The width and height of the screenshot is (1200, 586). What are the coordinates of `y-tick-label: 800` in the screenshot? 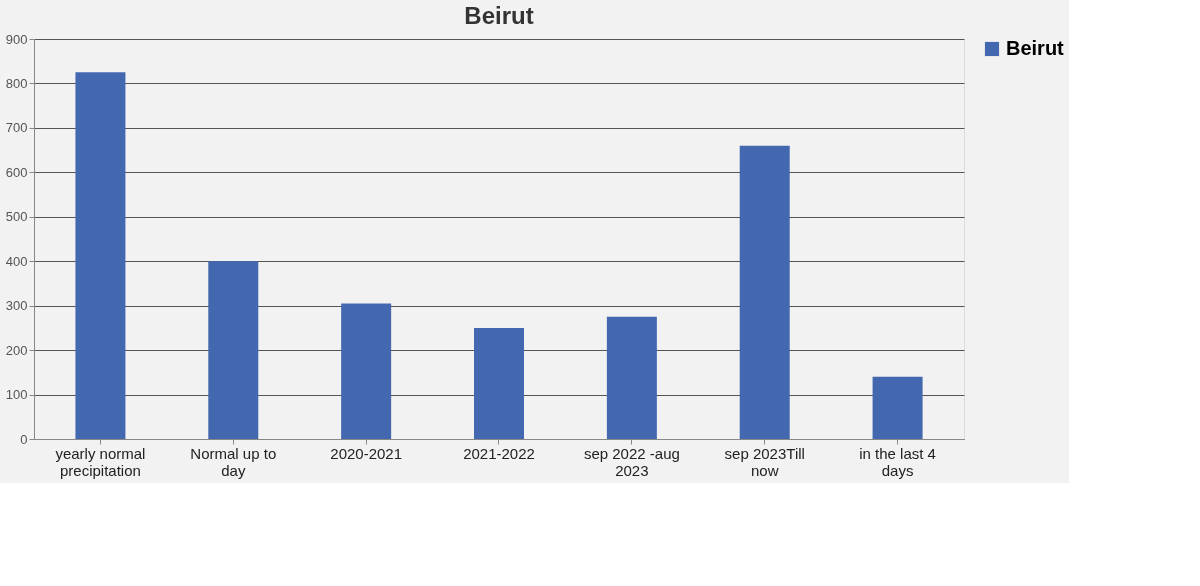 It's located at (16, 83).